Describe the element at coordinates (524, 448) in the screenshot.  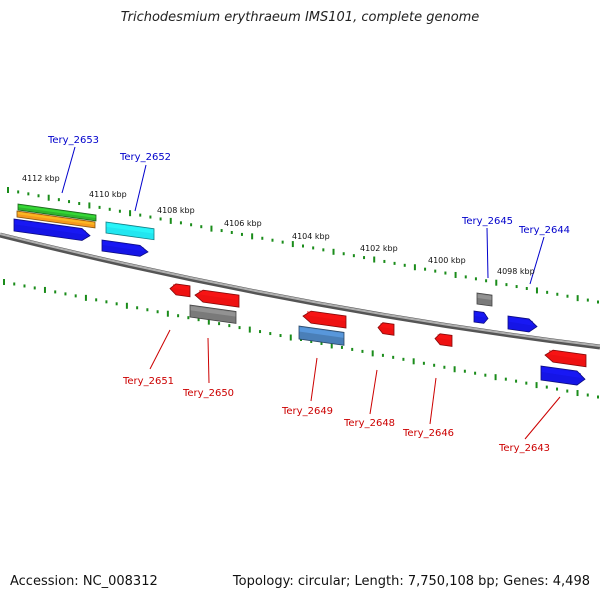
I see `gene-label: Tery_2643` at that location.